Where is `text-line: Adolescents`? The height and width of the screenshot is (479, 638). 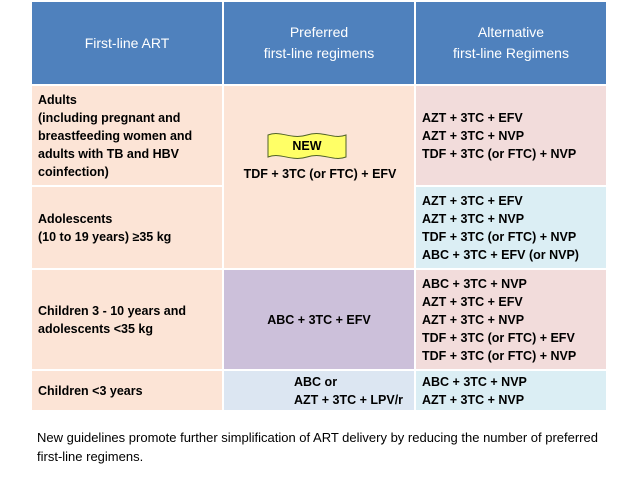 text-line: Adolescents is located at coordinates (75, 218).